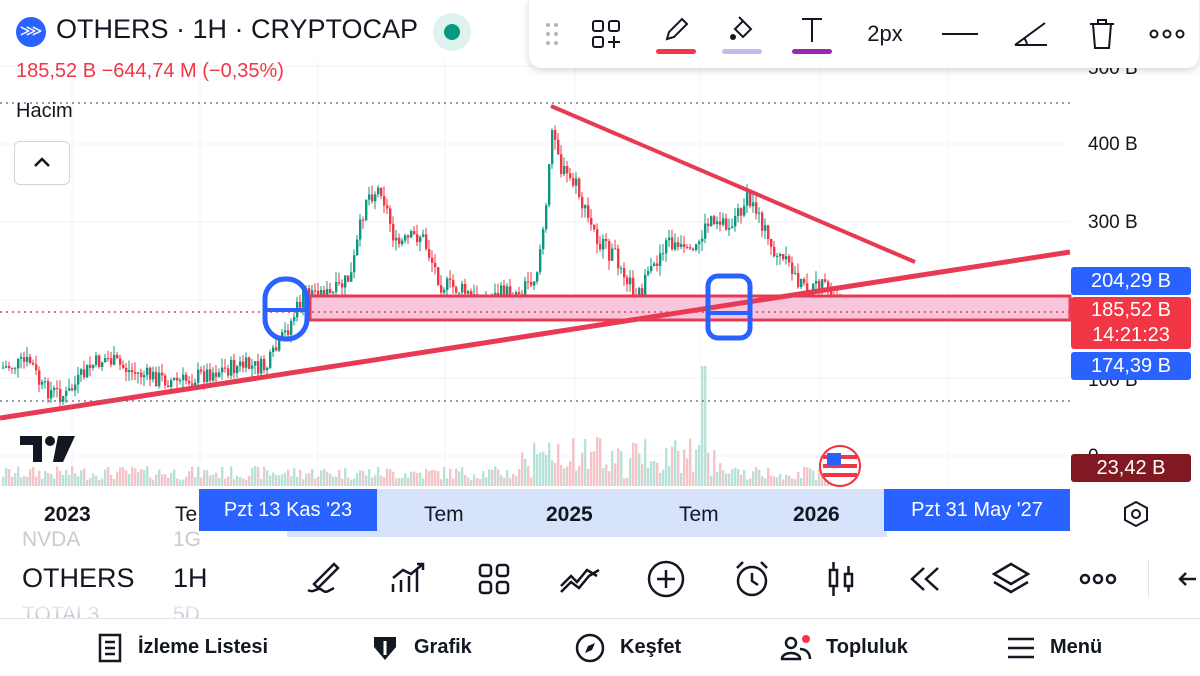 Image resolution: width=1200 pixels, height=676 pixels. Describe the element at coordinates (752, 579) in the screenshot. I see `alarm-clock-icon` at that location.